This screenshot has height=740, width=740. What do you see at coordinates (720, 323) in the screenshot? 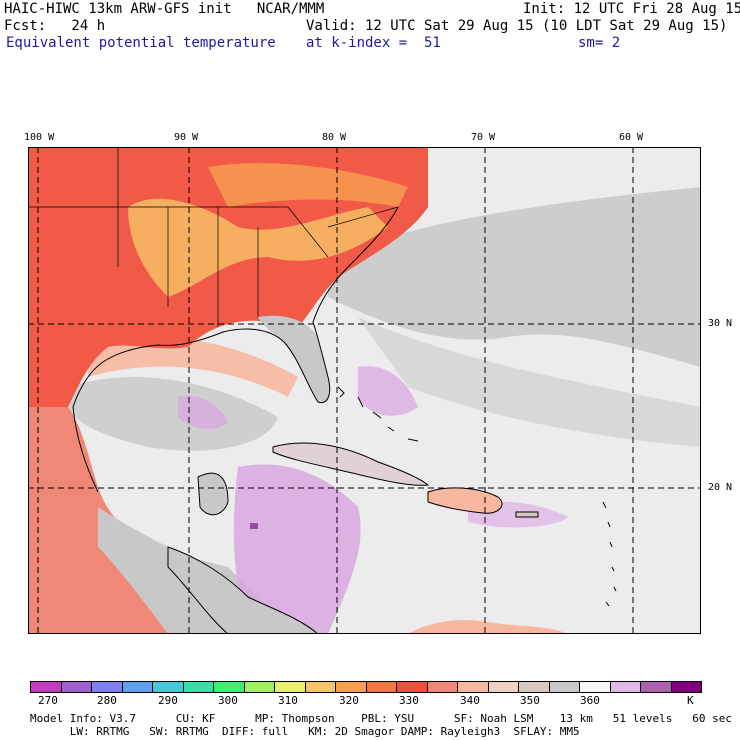
I see `lat-label-30n: 30 N` at bounding box center [720, 323].